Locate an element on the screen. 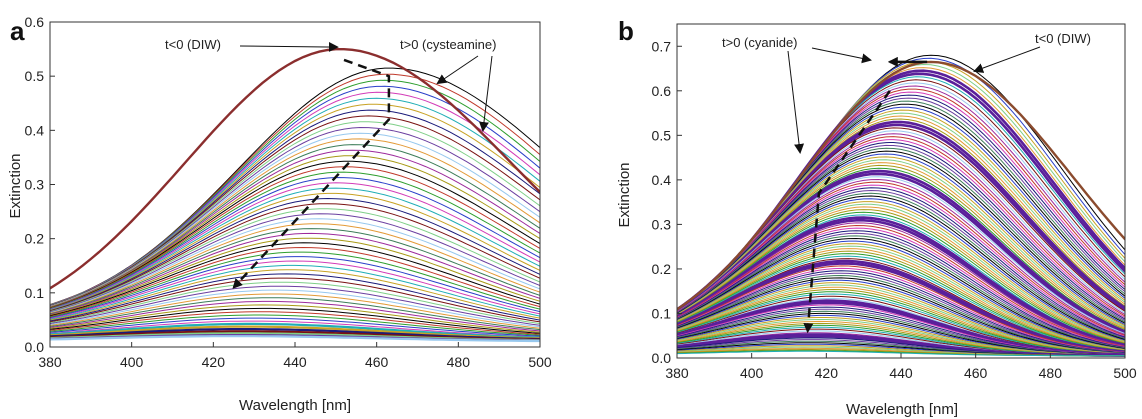  annotation-t-lt-0-diw: t<0 (DIW) is located at coordinates (1063, 38).